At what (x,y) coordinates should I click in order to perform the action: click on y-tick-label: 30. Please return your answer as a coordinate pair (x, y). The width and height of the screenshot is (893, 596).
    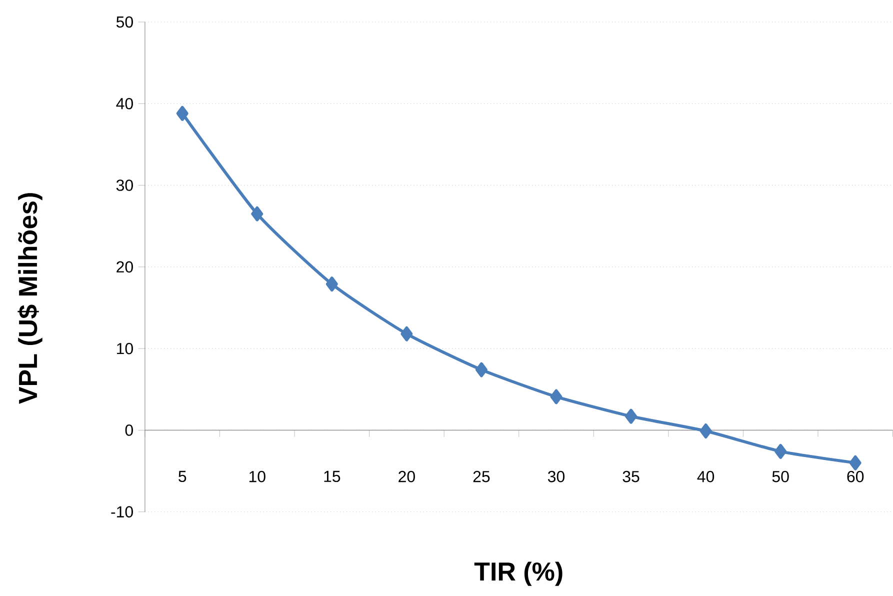
    Looking at the image, I should click on (124, 186).